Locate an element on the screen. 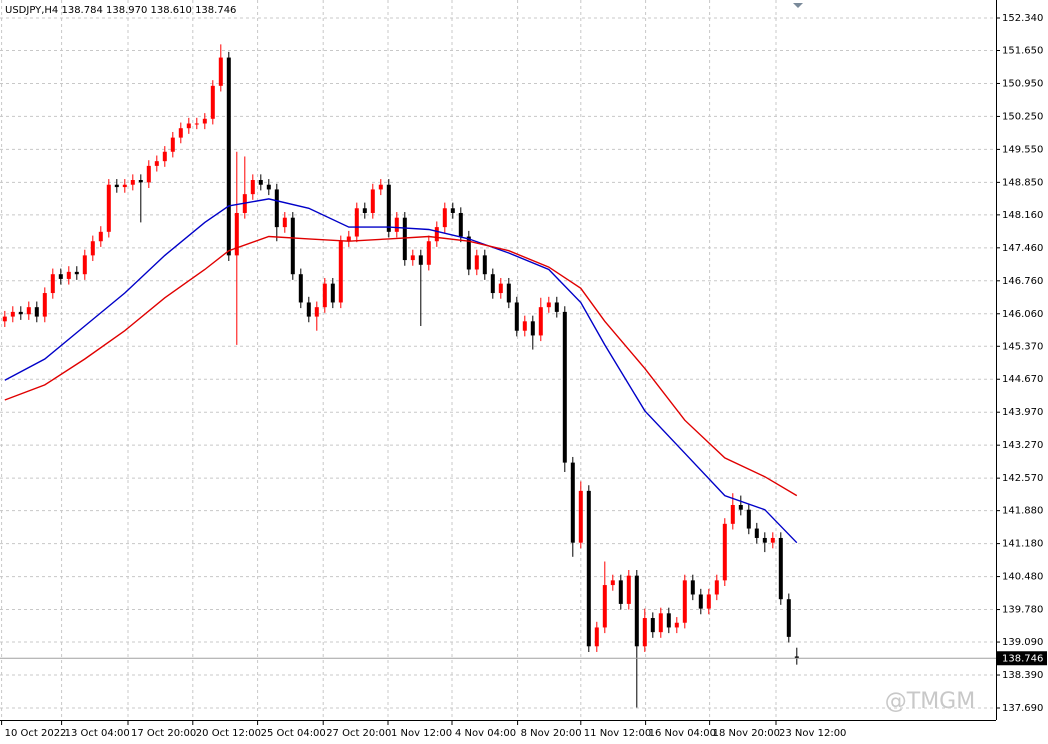 This screenshot has width=1048, height=744. y-tick-label: 152.340 is located at coordinates (1022, 18).